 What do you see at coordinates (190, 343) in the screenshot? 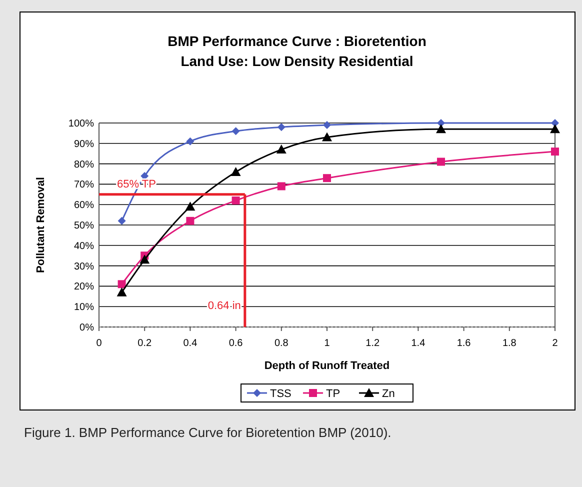
I see `x-tick-label: 0.4` at bounding box center [190, 343].